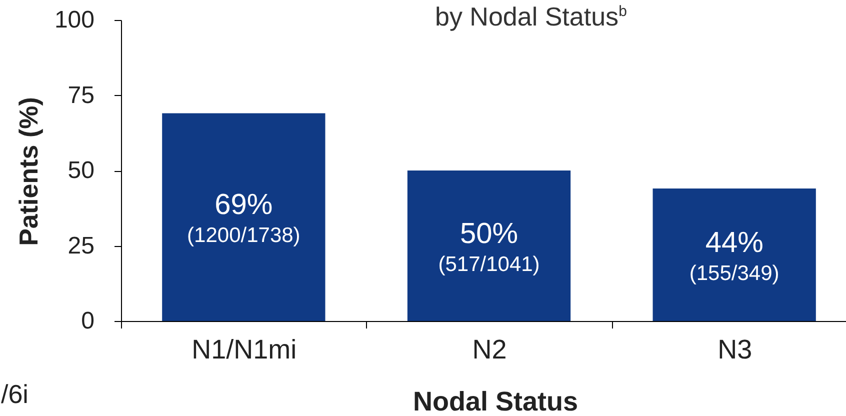  I want to click on text: 69% (1200/1738), so click(243, 218).